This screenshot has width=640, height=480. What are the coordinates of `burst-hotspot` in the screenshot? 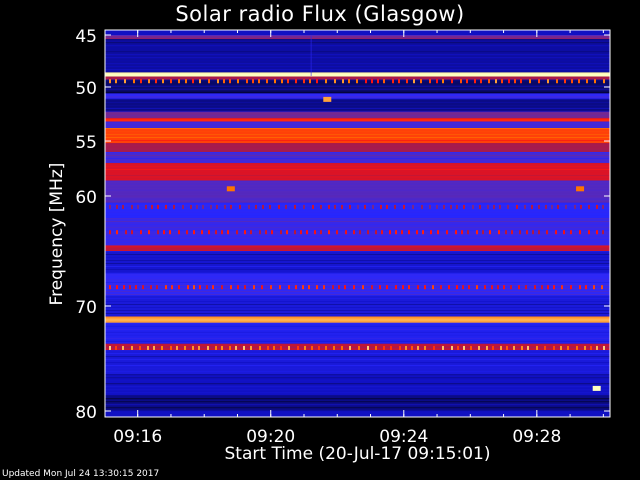 It's located at (580, 189).